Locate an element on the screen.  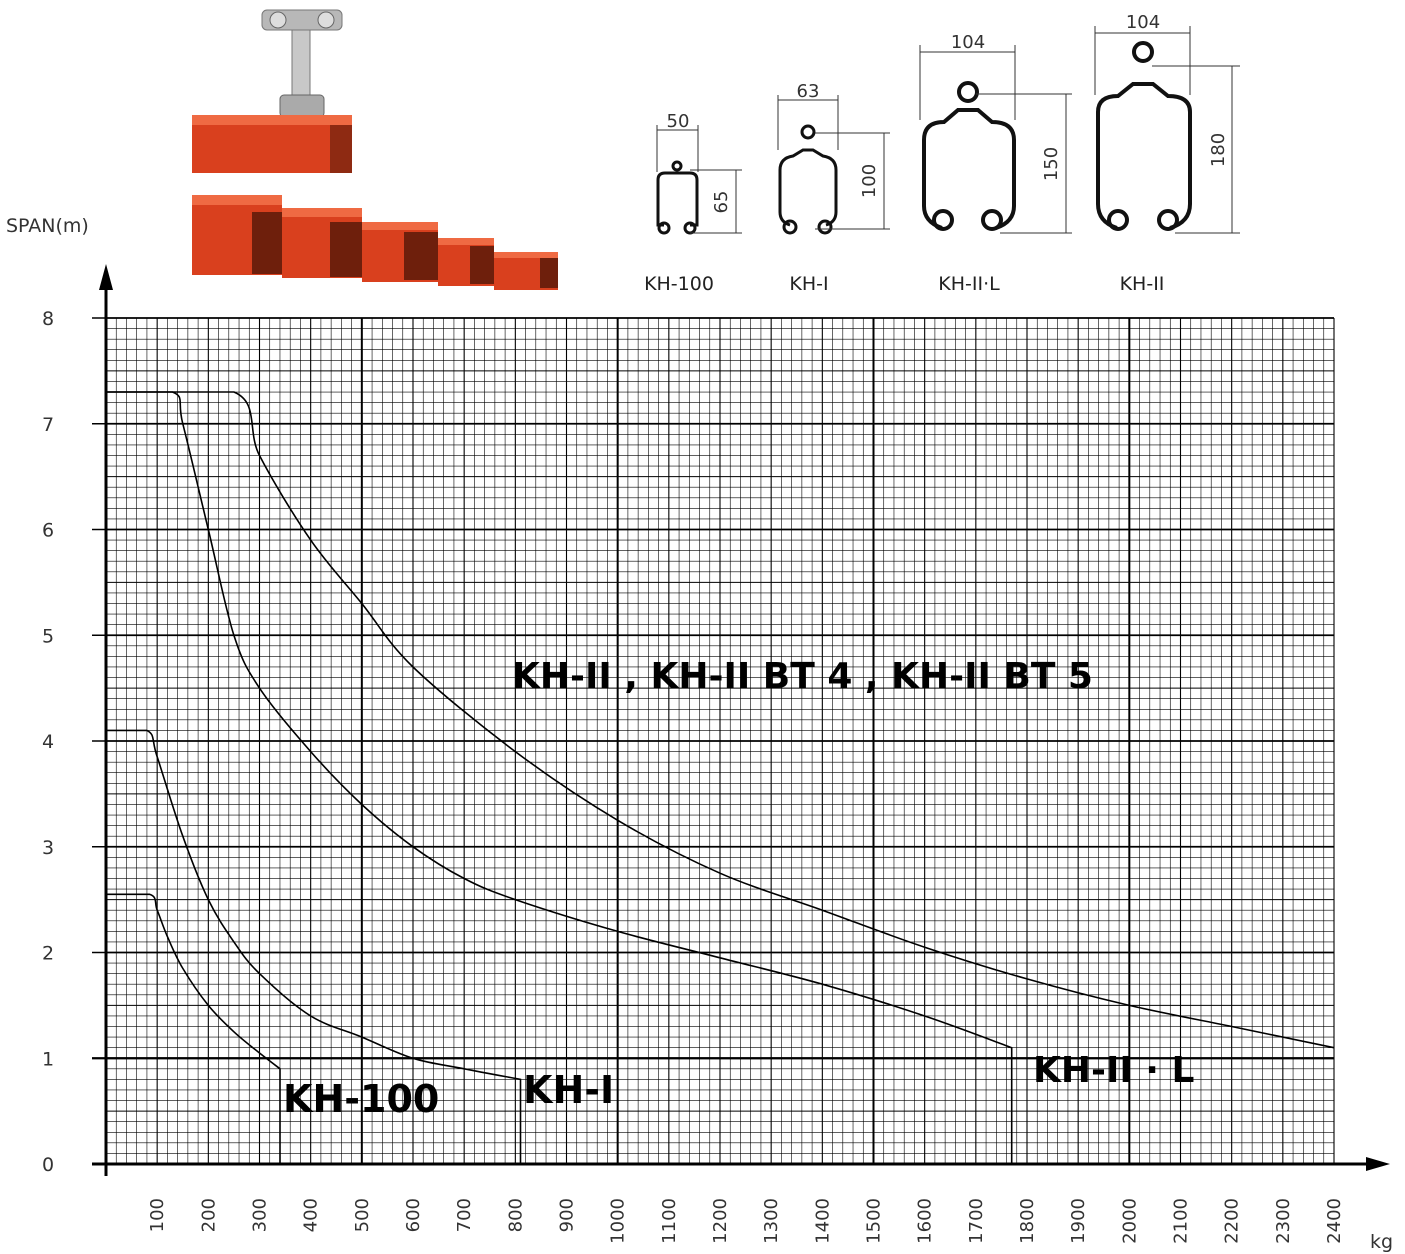
profile-khi is located at coordinates (808, 179).